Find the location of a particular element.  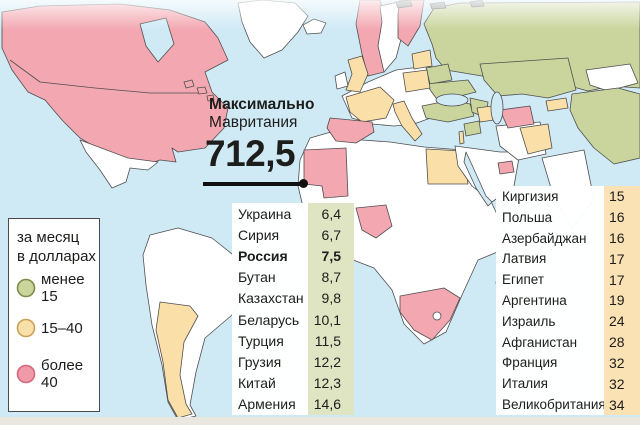

legend-item-low: менее 15 is located at coordinates (53, 288).